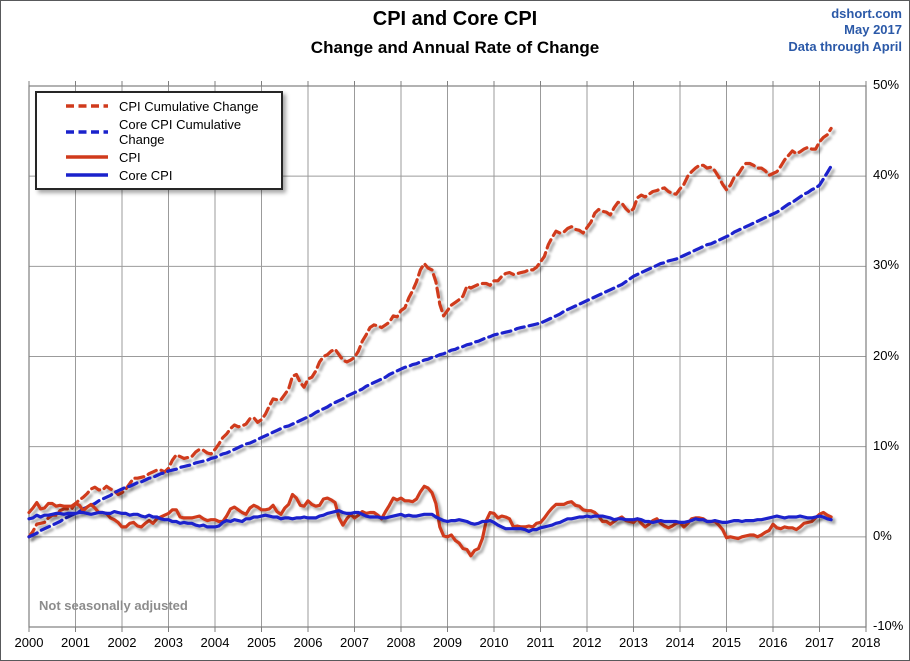 The image size is (910, 661). Describe the element at coordinates (726, 642) in the screenshot. I see `x-tick-label: 2015` at that location.